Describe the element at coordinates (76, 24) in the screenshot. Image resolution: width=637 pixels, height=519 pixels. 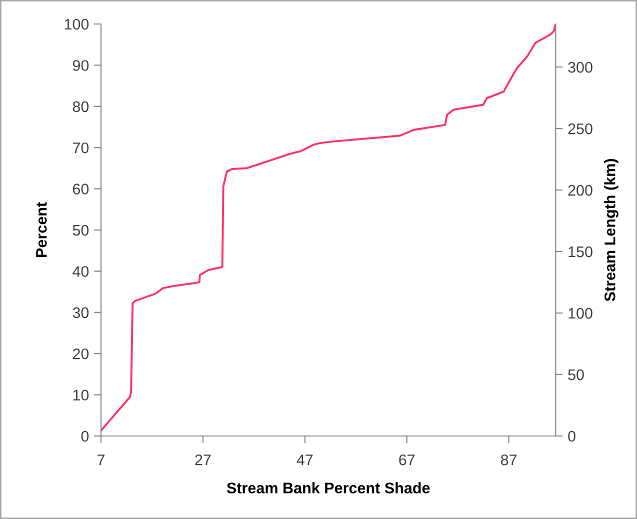
I see `y-tick-label: 100` at that location.